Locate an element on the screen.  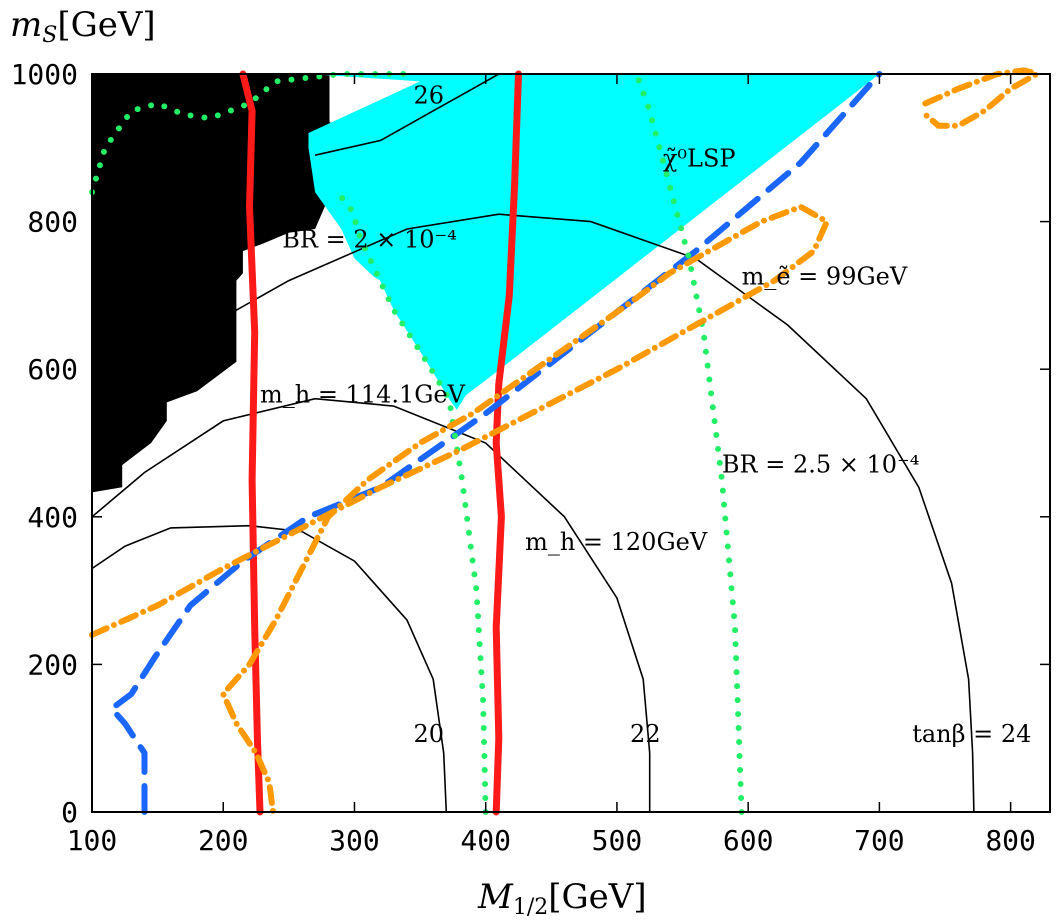
x-axis-title: M1/2[GeV] is located at coordinates (562, 898).